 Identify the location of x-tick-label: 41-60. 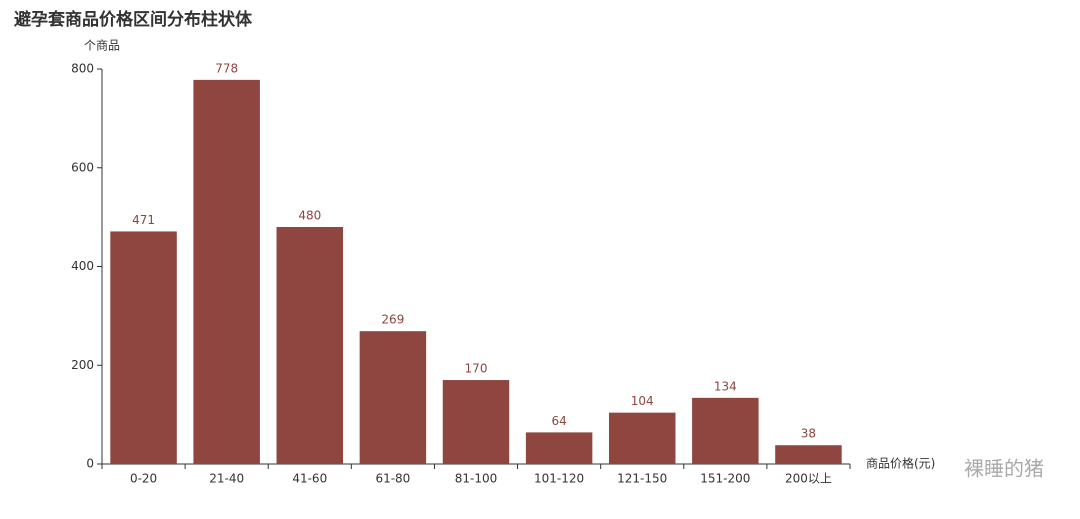
(309, 479).